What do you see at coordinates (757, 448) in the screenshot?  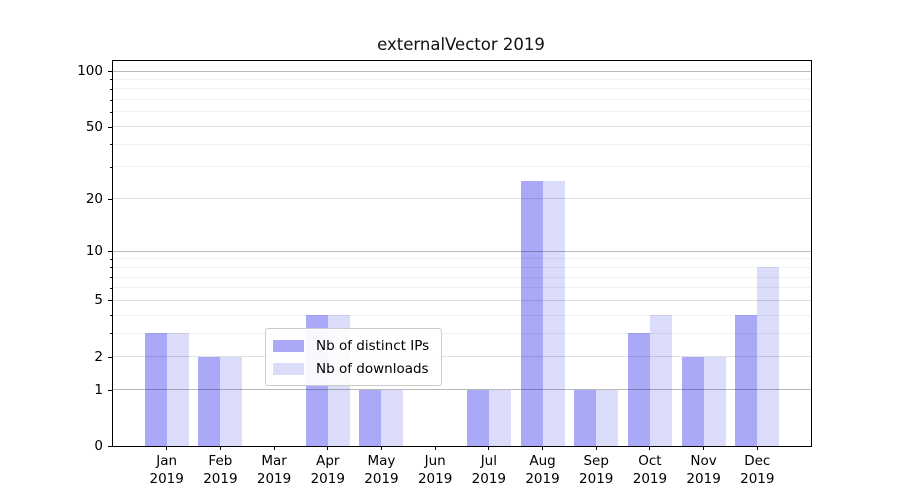 I see `x-tick-mark-dec` at bounding box center [757, 448].